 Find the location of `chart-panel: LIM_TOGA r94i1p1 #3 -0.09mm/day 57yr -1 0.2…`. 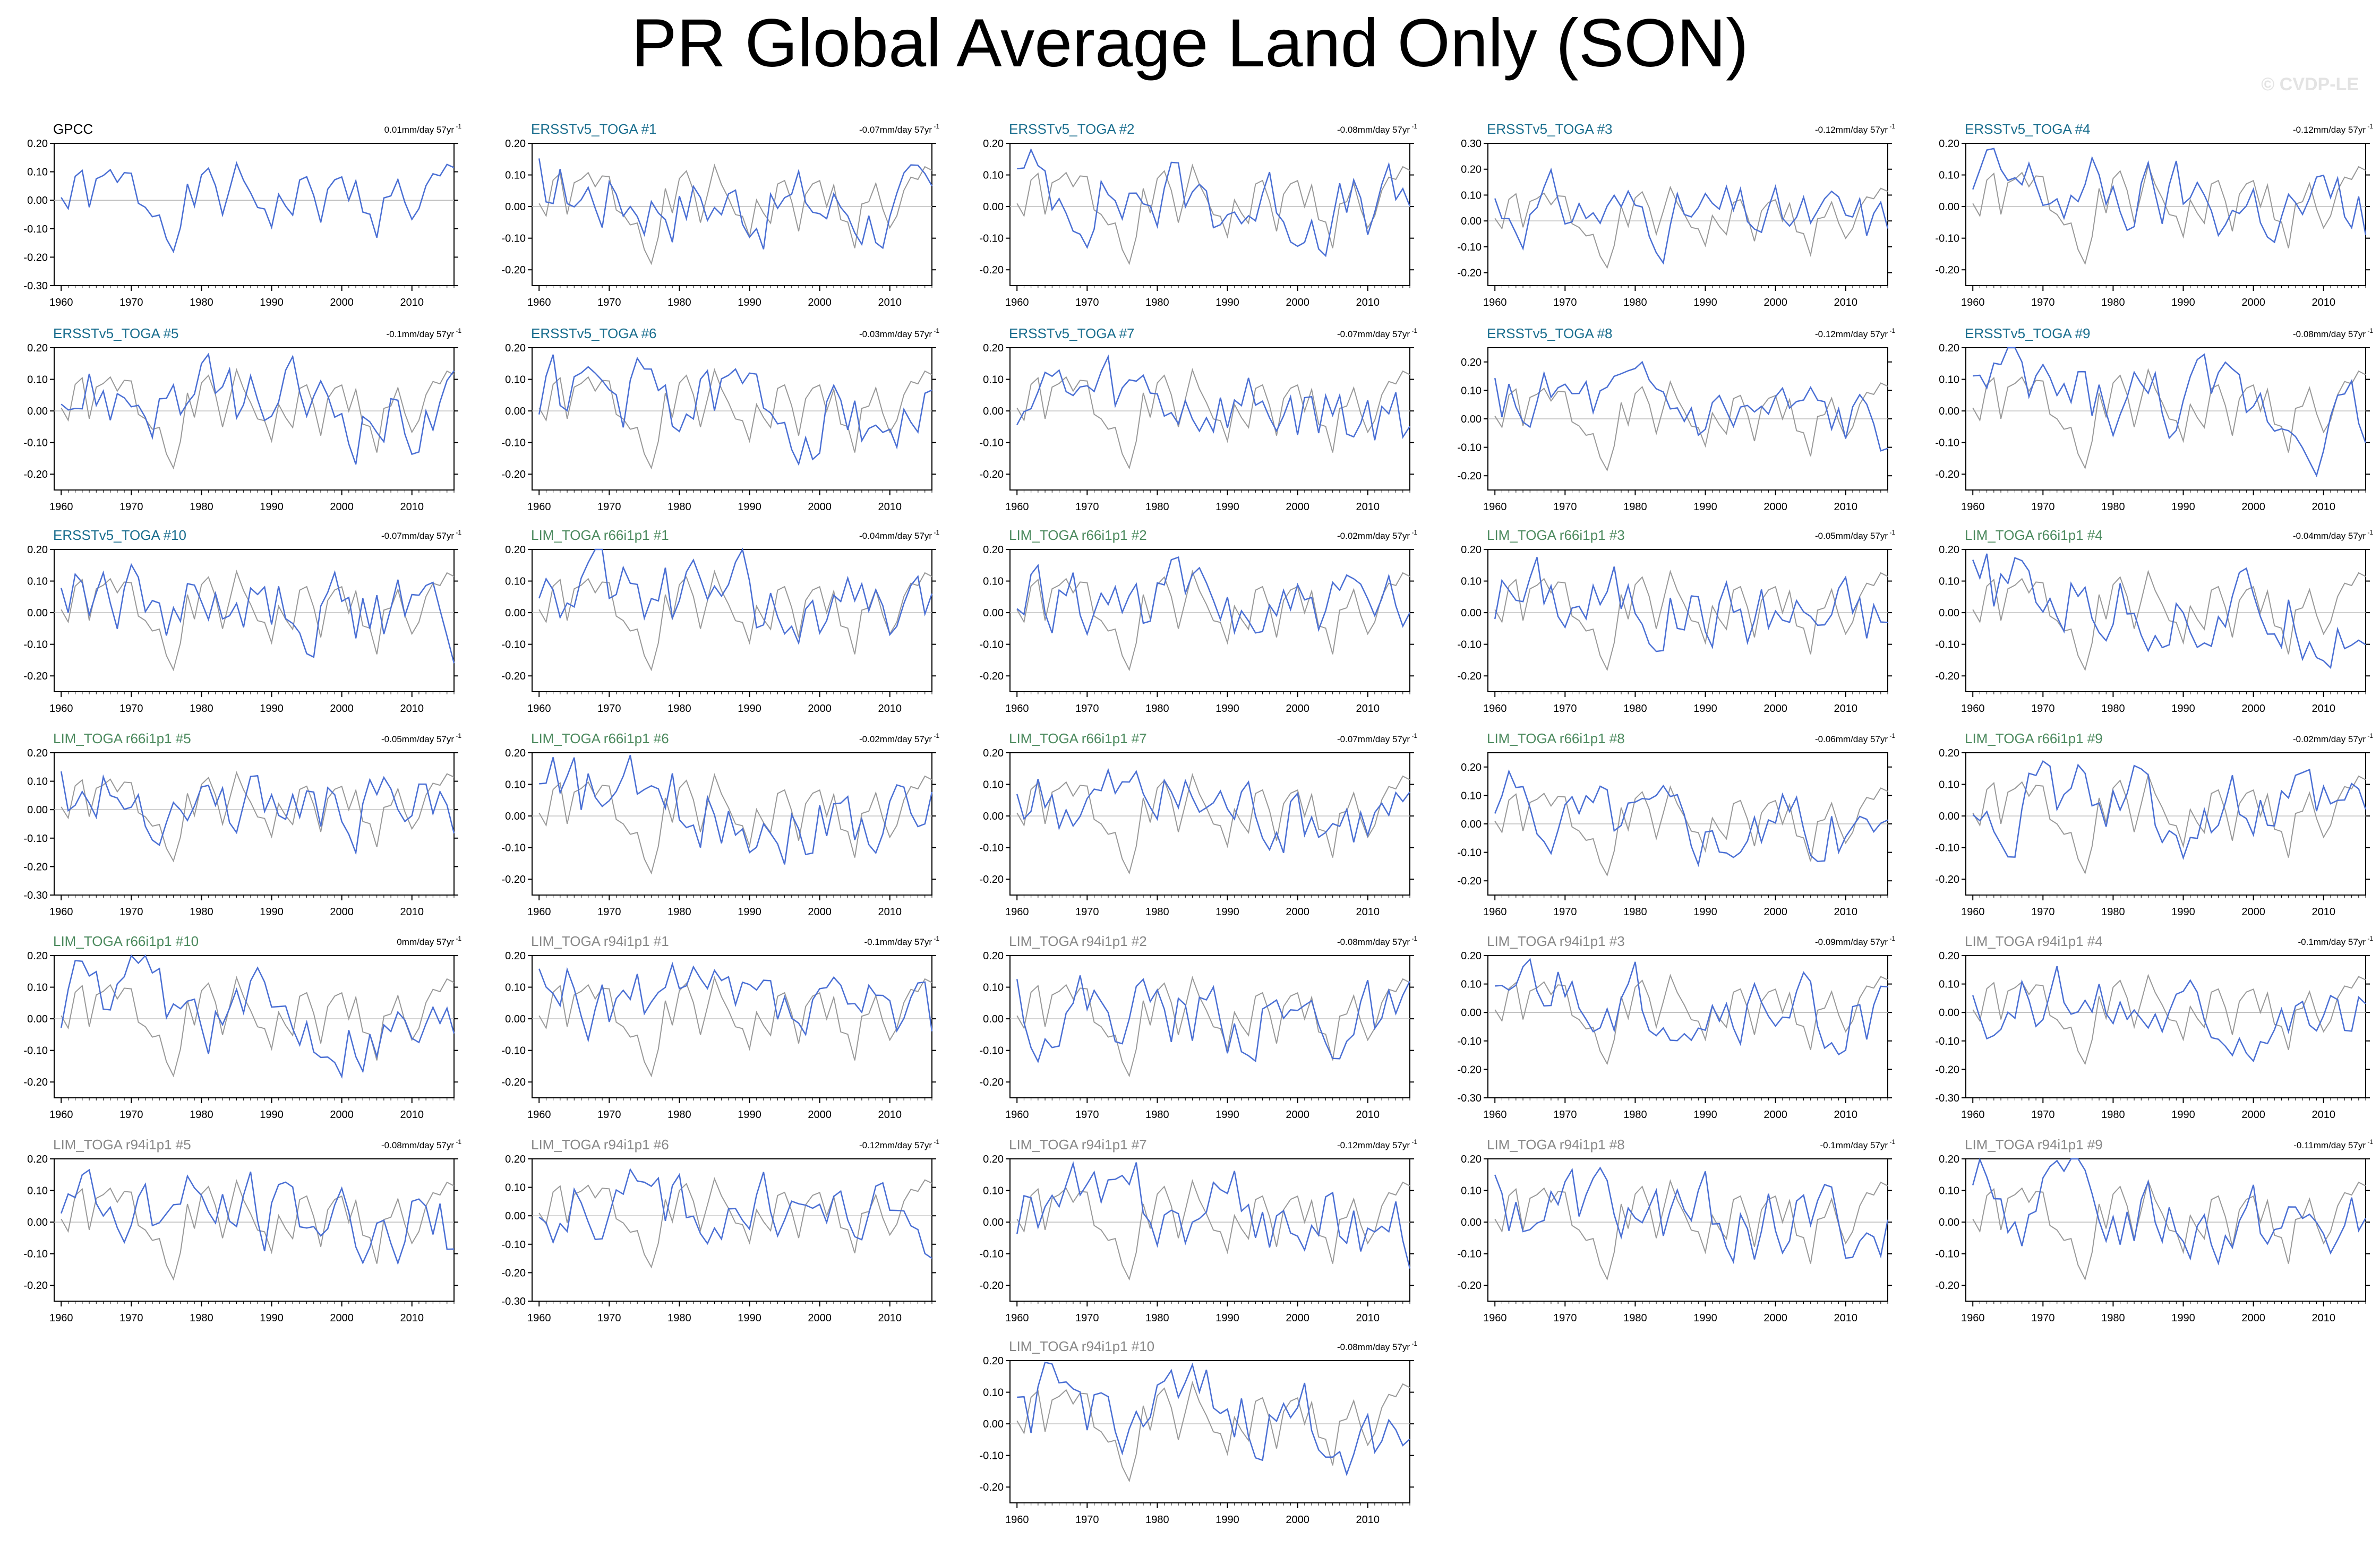

chart-panel: LIM_TOGA r94i1p1 #3 -0.09mm/day 57yr -1 0.2… is located at coordinates (1670, 1030).